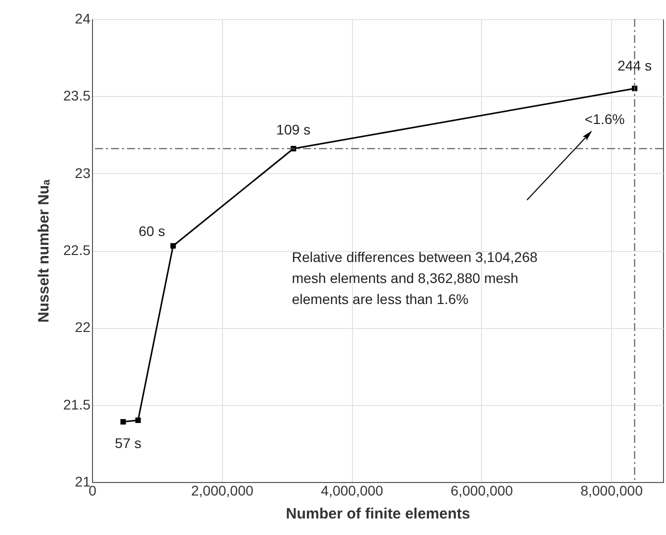 Image resolution: width=666 pixels, height=535 pixels. What do you see at coordinates (635, 65) in the screenshot?
I see `annotation: 244 s` at bounding box center [635, 65].